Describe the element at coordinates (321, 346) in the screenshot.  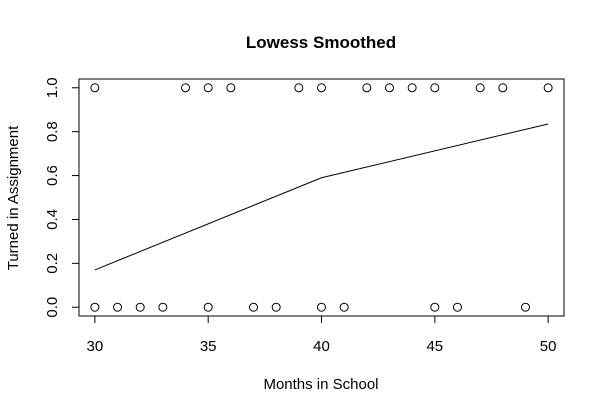
I see `x-tick-label: 40` at that location.